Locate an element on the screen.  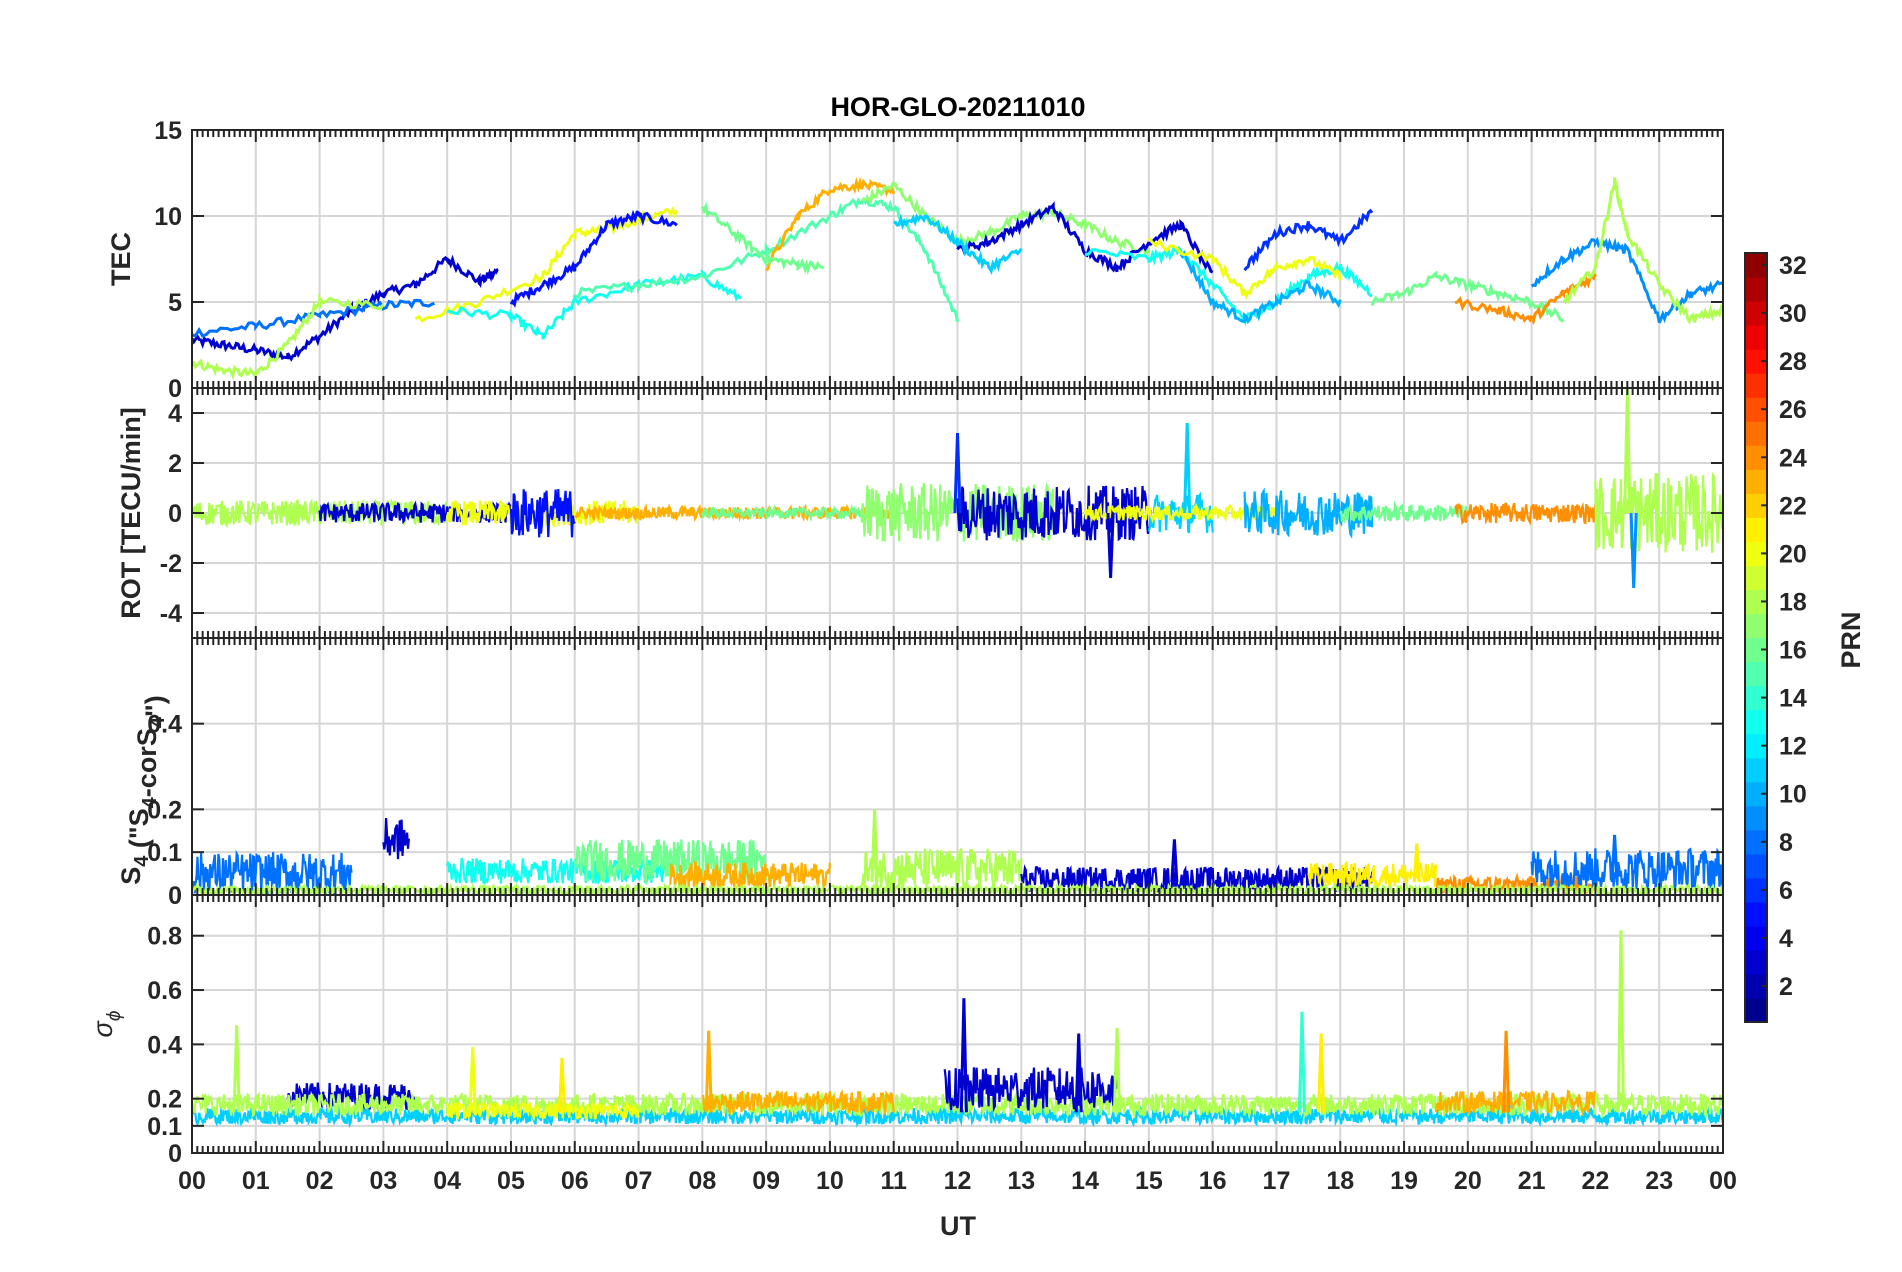
colorbar-tick-label: 4 is located at coordinates (1786, 939).